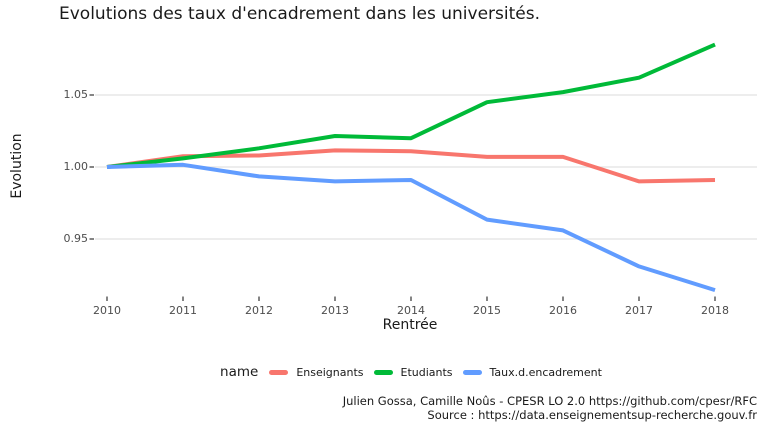 The image size is (768, 432). Describe the element at coordinates (410, 325) in the screenshot. I see `x-axis-title: Rentrée` at that location.